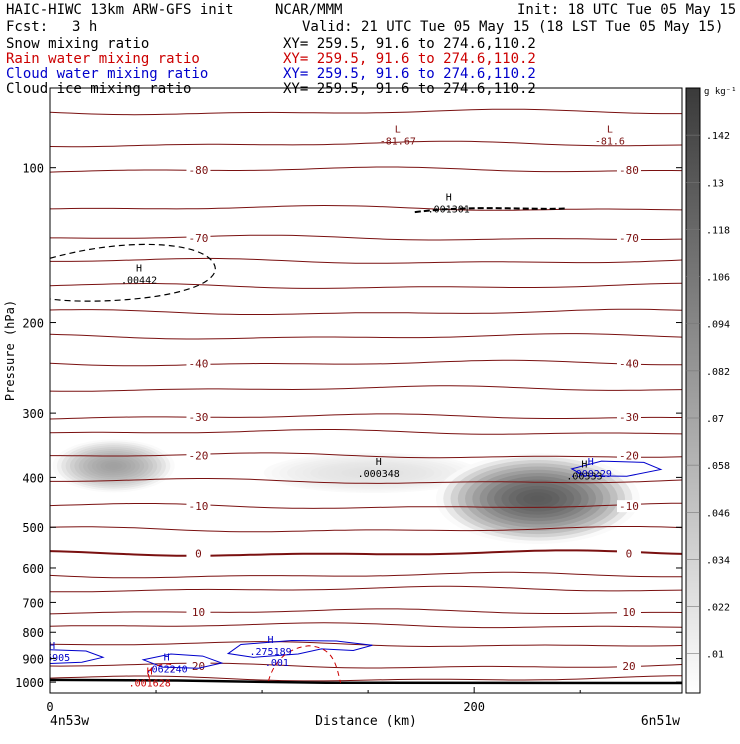 This screenshot has width=740, height=744. I want to click on isotherm-label: 0, so click(629, 553).